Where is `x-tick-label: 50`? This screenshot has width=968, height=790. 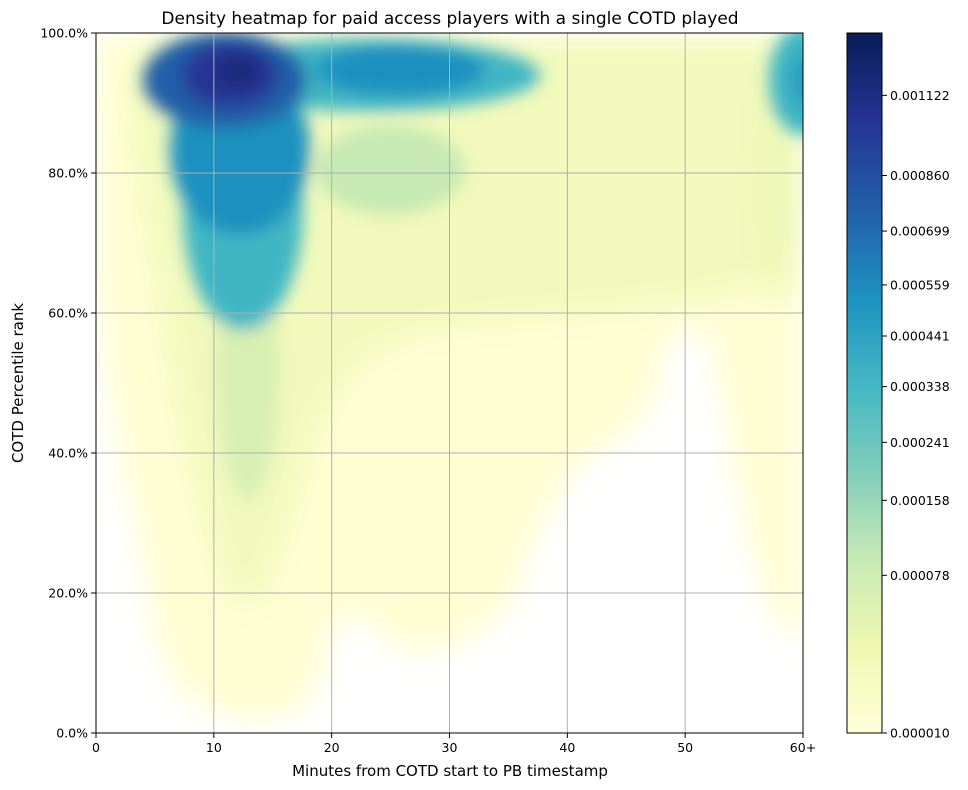 x-tick-label: 50 is located at coordinates (685, 747).